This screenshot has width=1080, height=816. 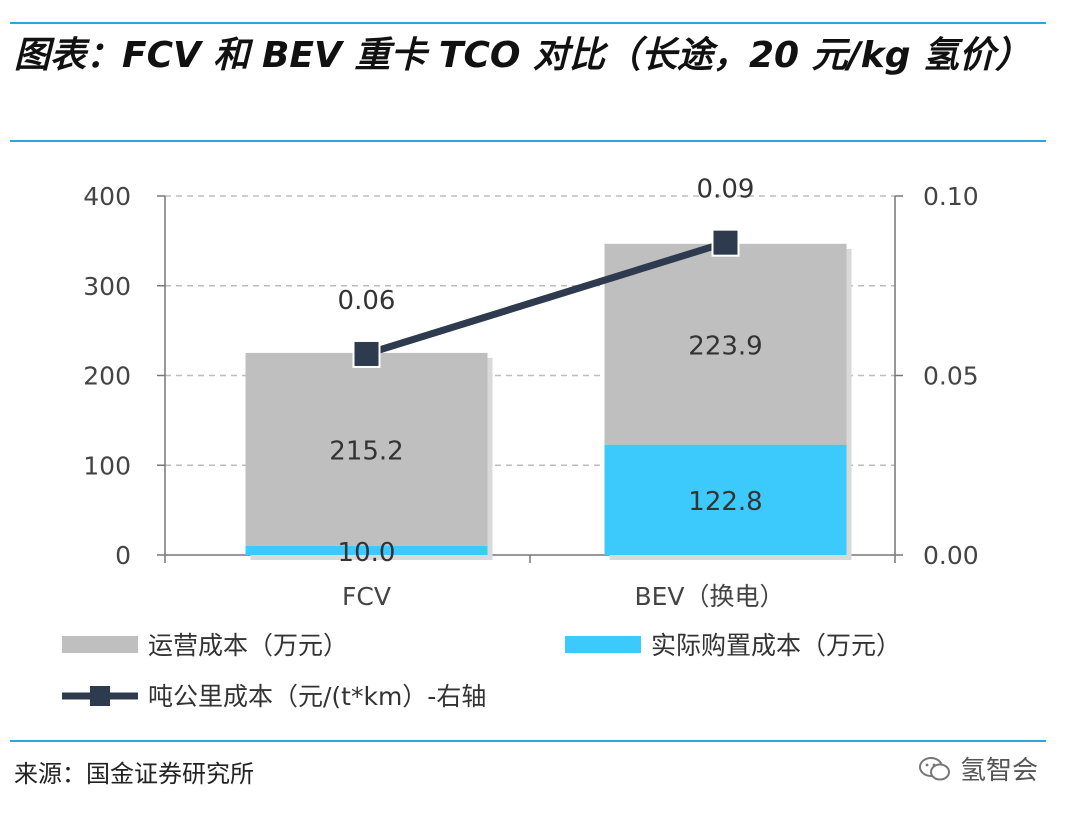 What do you see at coordinates (248, 645) in the screenshot?
I see `legend-label-operating: 运营成本（万元）` at bounding box center [248, 645].